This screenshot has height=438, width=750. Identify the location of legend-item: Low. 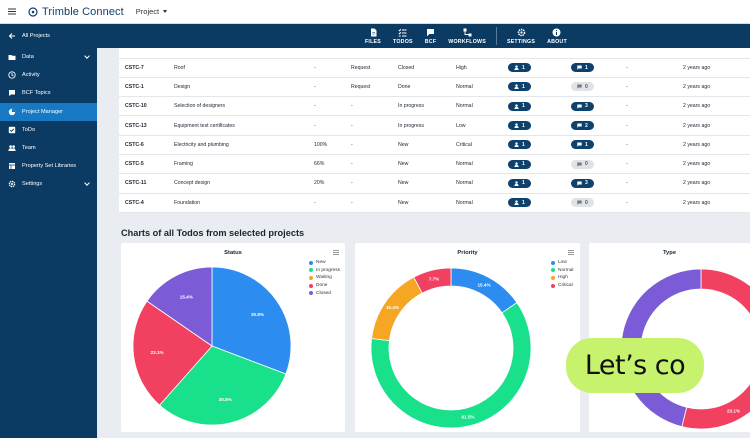
(562, 263).